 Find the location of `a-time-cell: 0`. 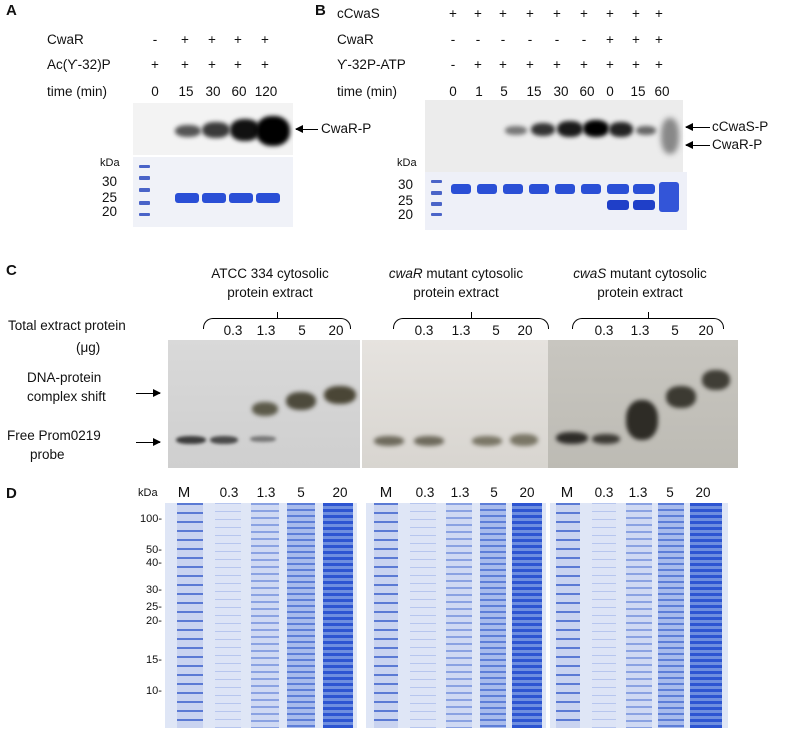

a-time-cell: 0 is located at coordinates (155, 91).